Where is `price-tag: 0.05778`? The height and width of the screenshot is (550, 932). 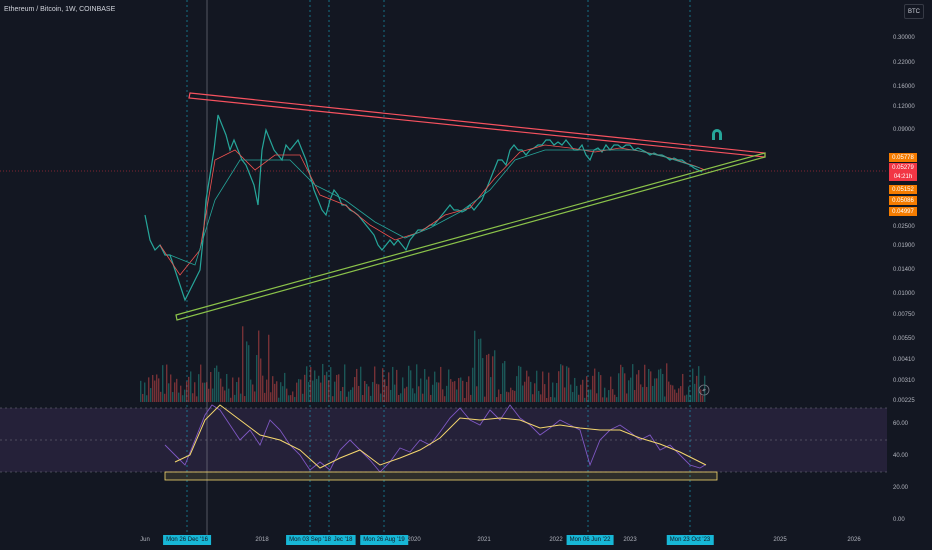
price-tag: 0.05778 is located at coordinates (903, 157).